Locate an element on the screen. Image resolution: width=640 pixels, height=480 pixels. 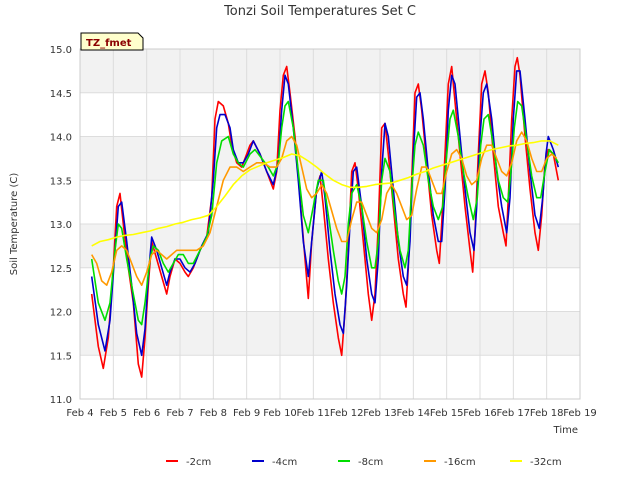
y-axis-label: Soil Temperature (C) is located at coordinates (14, 224).